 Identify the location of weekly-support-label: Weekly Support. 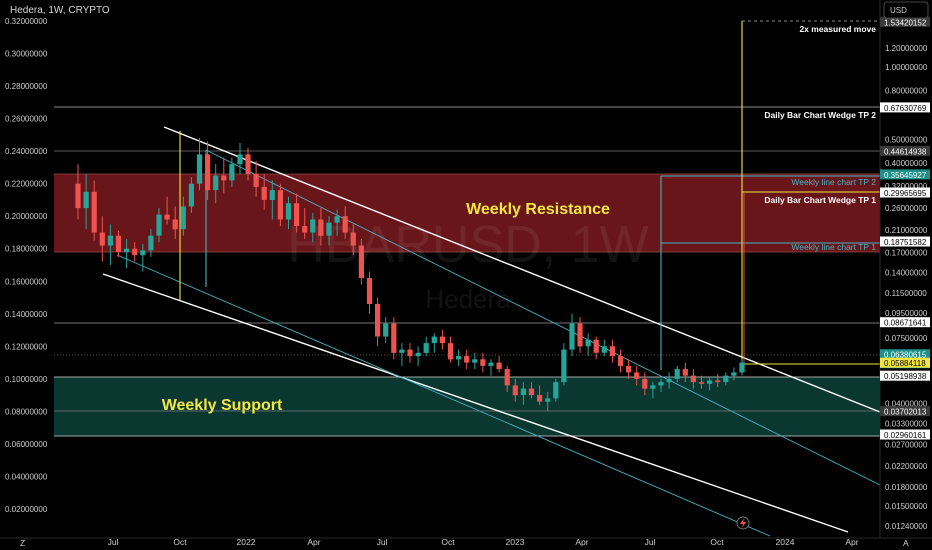
(222, 405).